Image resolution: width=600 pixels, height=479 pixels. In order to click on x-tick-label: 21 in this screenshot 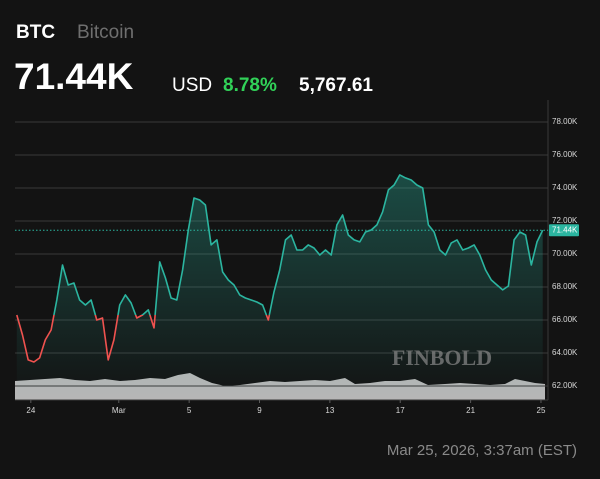, I will do `click(470, 410)`.